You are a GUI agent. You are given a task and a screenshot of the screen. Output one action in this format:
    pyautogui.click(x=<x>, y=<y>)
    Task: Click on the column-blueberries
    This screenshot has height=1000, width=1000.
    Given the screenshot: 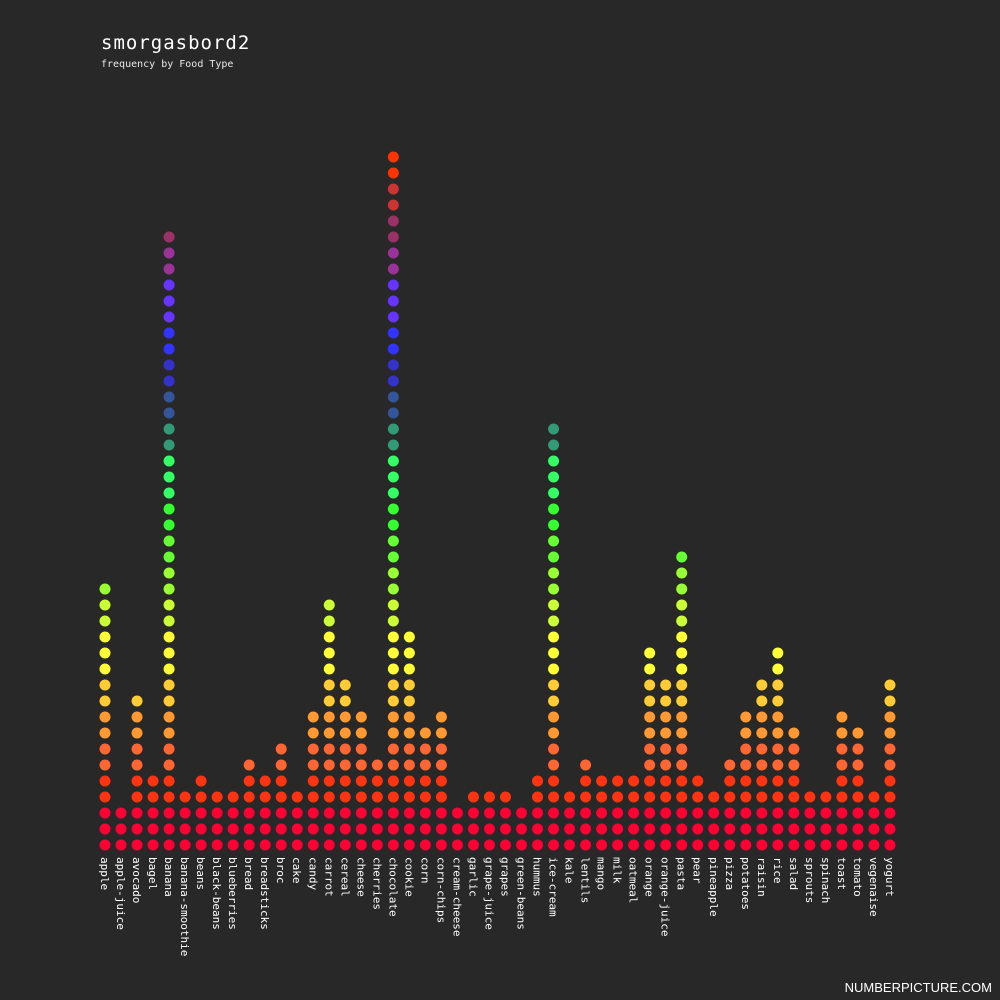 What is the action you would take?
    pyautogui.click(x=233, y=821)
    